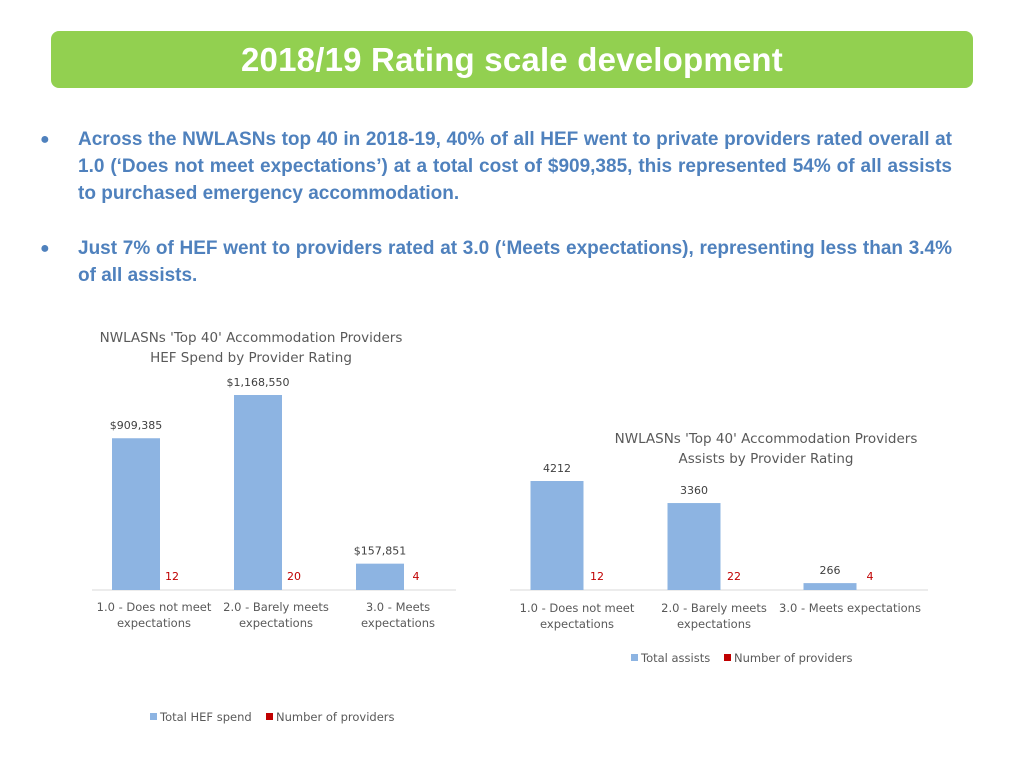  I want to click on data-label: 4212, so click(557, 468).